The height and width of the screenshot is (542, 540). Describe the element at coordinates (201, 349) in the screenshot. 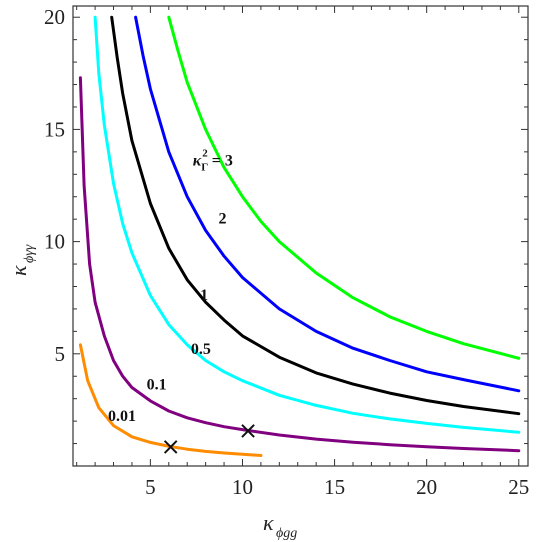

I see `label-0.5: 0.5` at that location.